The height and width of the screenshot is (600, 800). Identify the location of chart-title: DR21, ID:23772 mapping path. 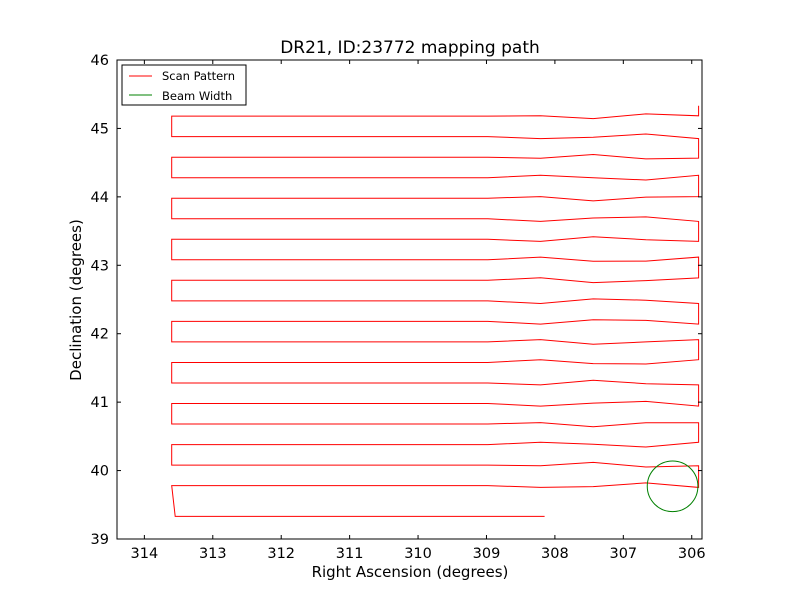
(410, 48).